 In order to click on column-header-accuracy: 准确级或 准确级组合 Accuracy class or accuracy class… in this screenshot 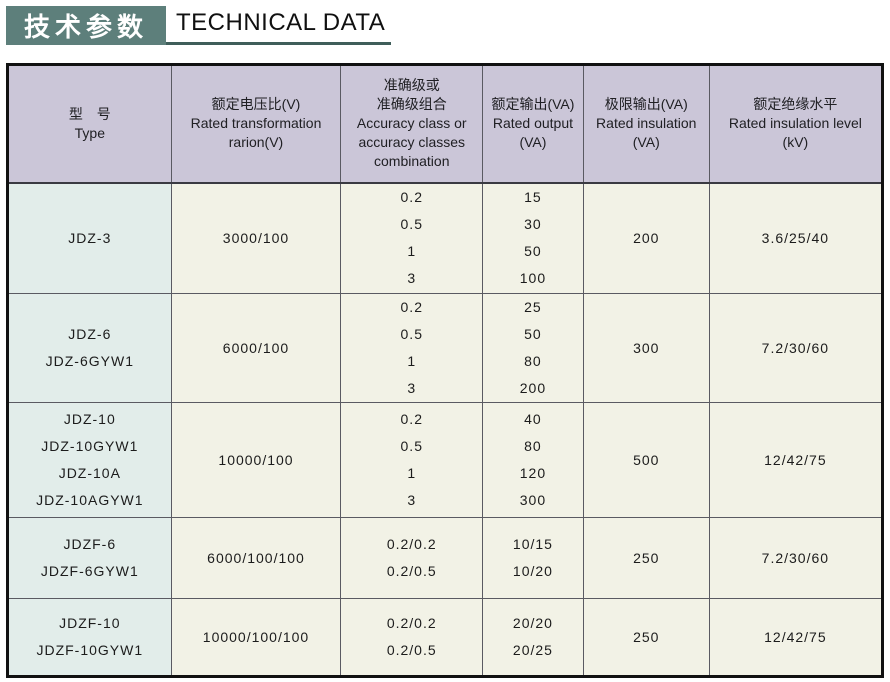, I will do `click(412, 123)`.